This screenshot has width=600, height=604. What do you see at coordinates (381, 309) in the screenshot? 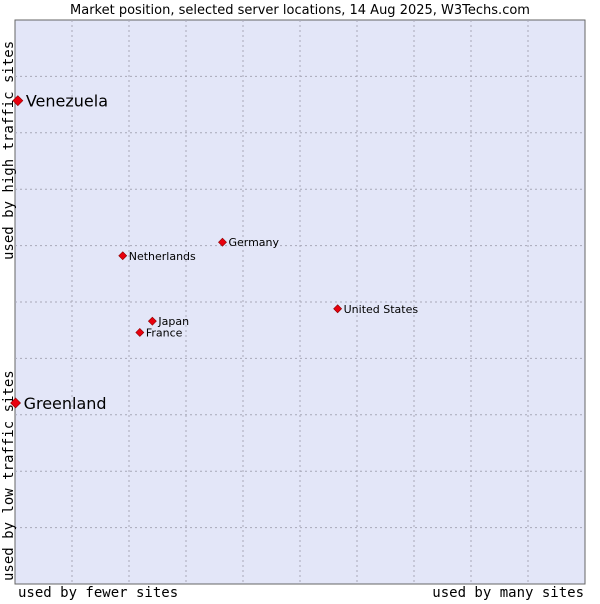
I see `point-label-united-states: United States` at bounding box center [381, 309].